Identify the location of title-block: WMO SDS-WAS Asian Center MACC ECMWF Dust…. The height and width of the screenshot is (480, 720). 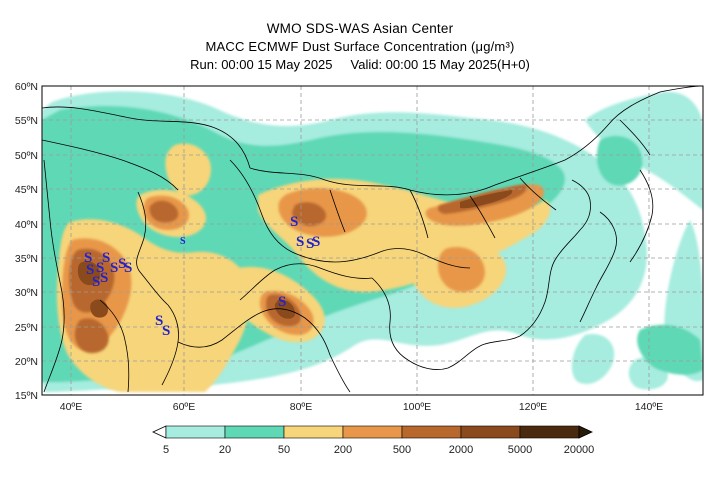
(360, 46).